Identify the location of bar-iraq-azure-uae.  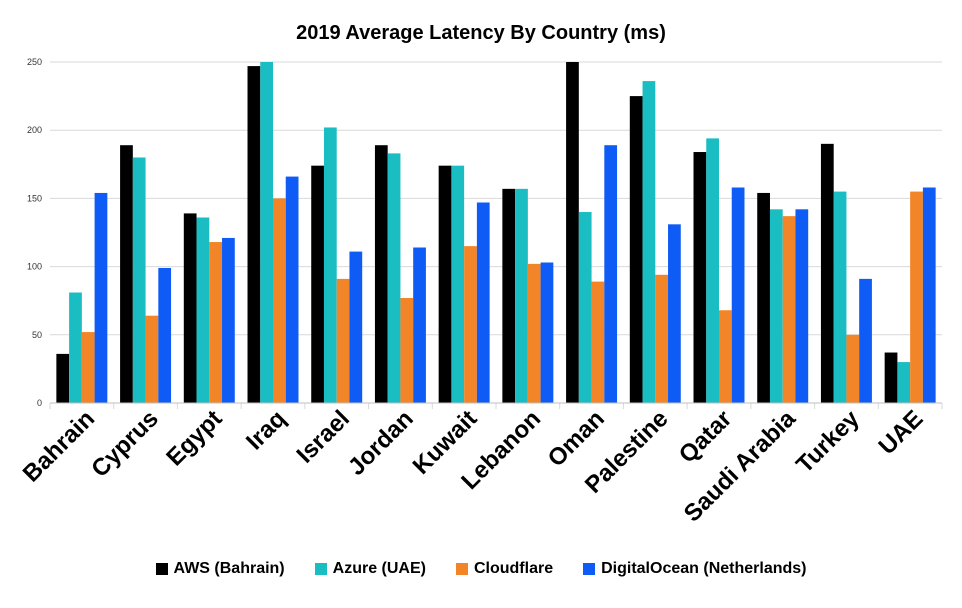
(266, 232).